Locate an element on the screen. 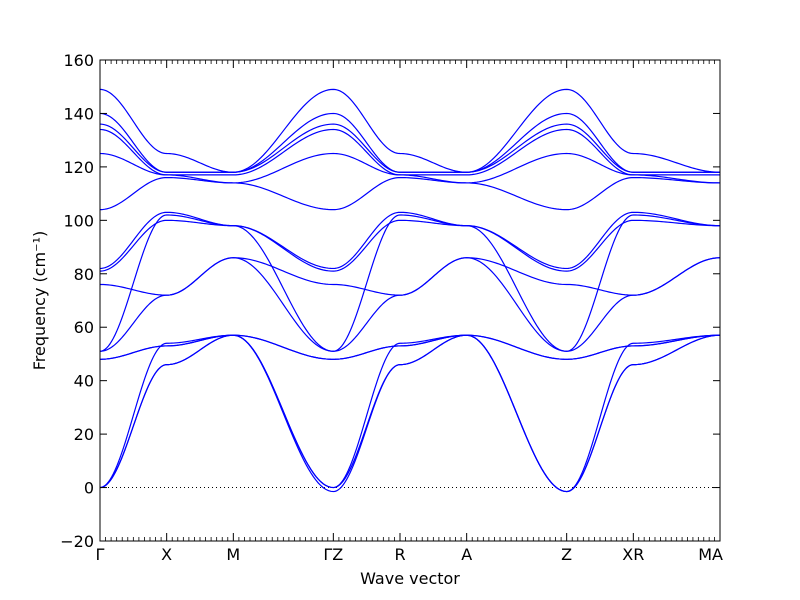 The width and height of the screenshot is (800, 600). x-tick-label: R is located at coordinates (399, 554).